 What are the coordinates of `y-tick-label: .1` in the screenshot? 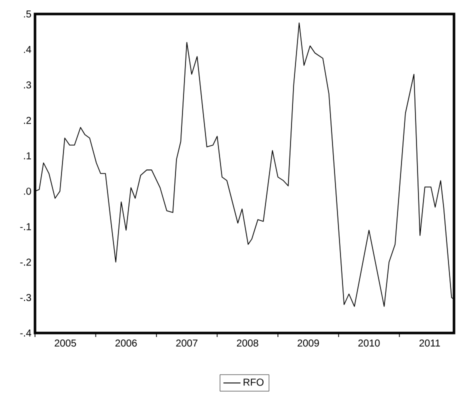 It's located at (27, 156).